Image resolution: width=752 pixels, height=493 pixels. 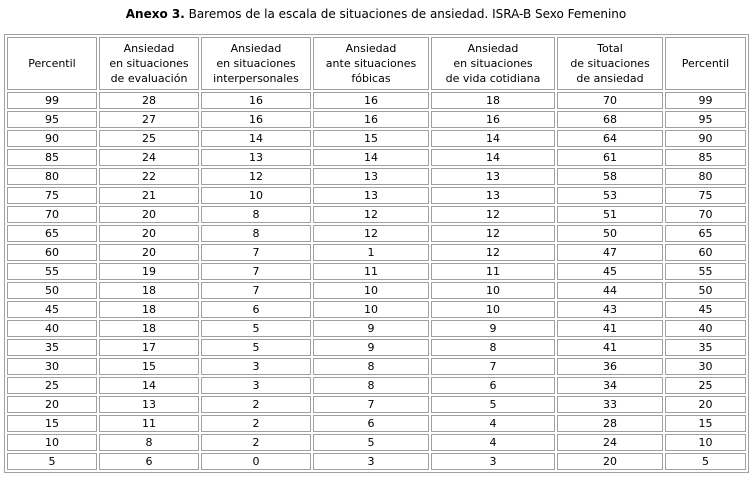 What do you see at coordinates (149, 176) in the screenshot?
I see `table-cell: 22` at bounding box center [149, 176].